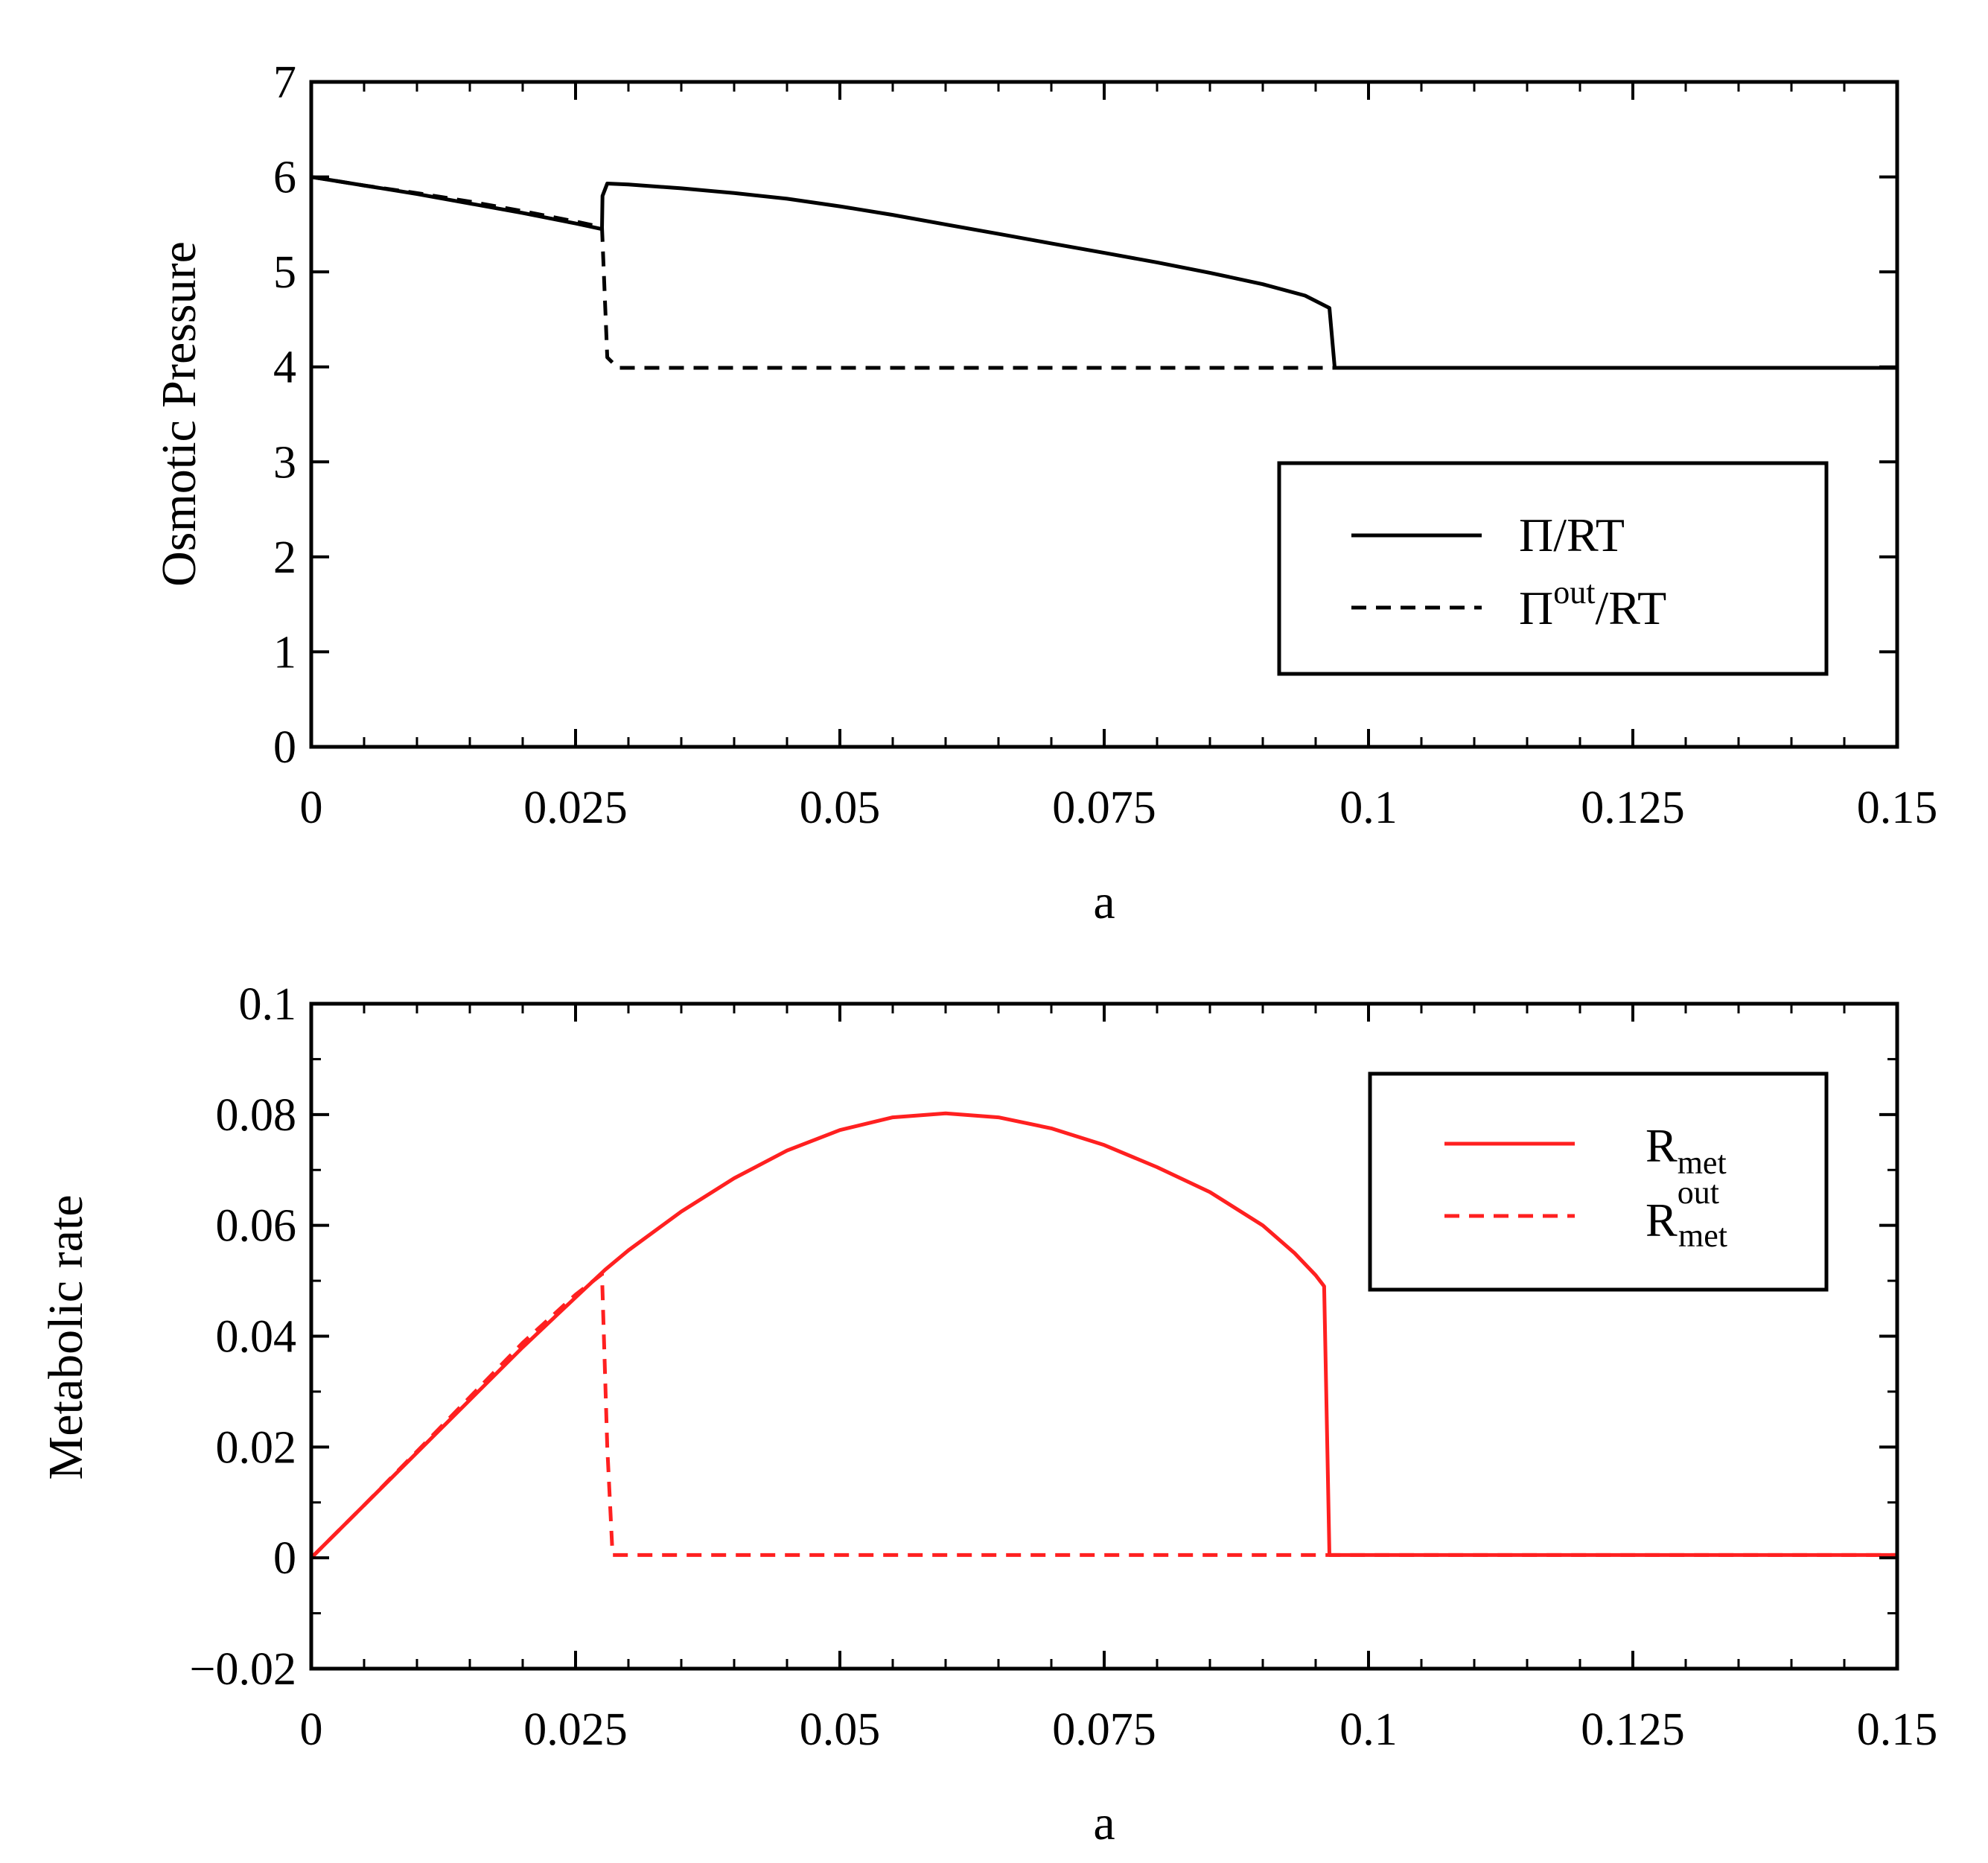  Describe the element at coordinates (284, 462) in the screenshot. I see `osmotic-y-tick-label: 3` at that location.